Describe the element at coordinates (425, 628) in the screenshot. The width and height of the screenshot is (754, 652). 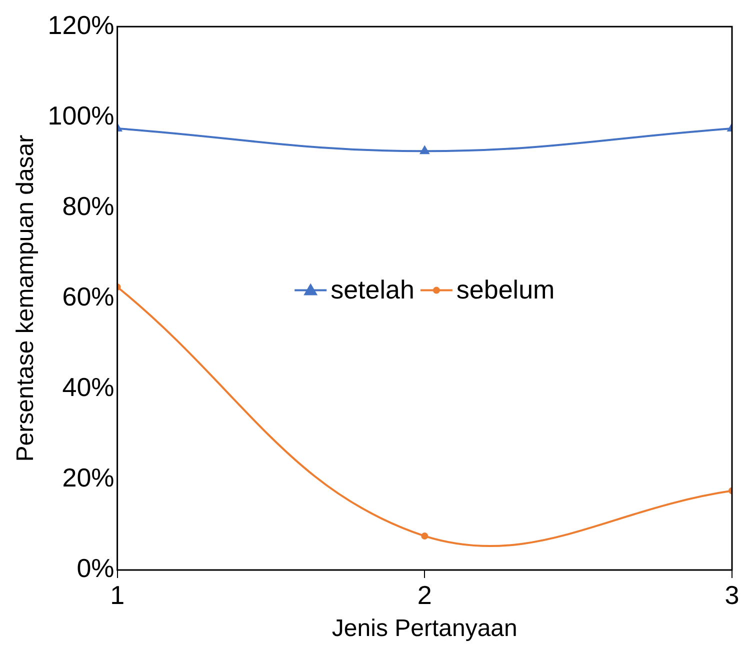
I see `x-axis-title: Jenis Pertanyaan` at that location.